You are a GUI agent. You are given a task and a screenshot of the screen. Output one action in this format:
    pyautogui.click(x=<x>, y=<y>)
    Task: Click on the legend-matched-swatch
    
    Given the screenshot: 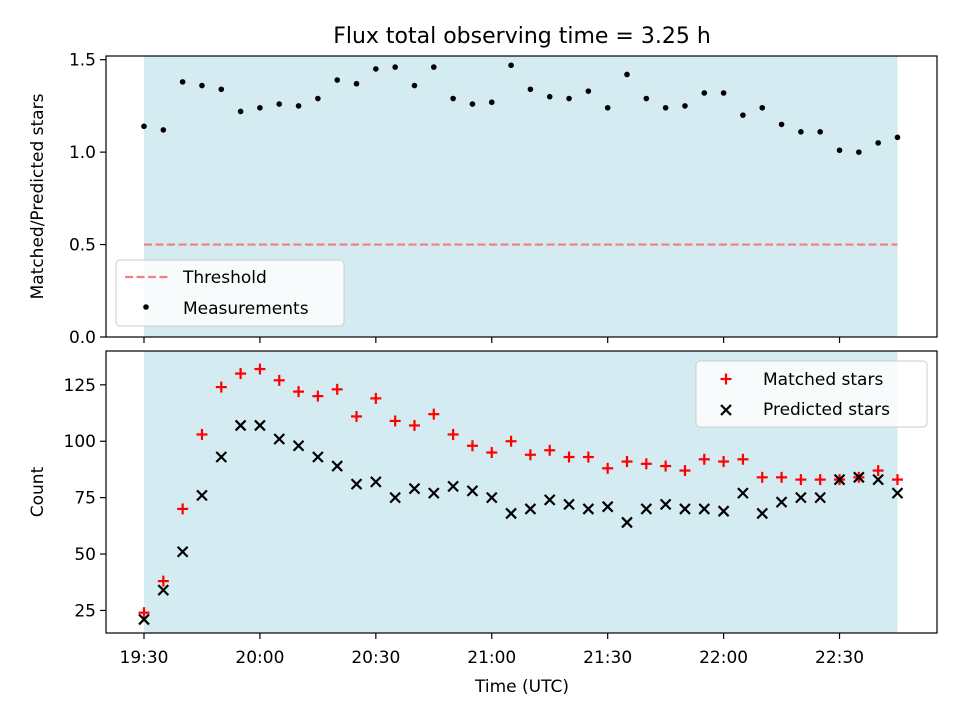 What is the action you would take?
    pyautogui.click(x=726, y=379)
    